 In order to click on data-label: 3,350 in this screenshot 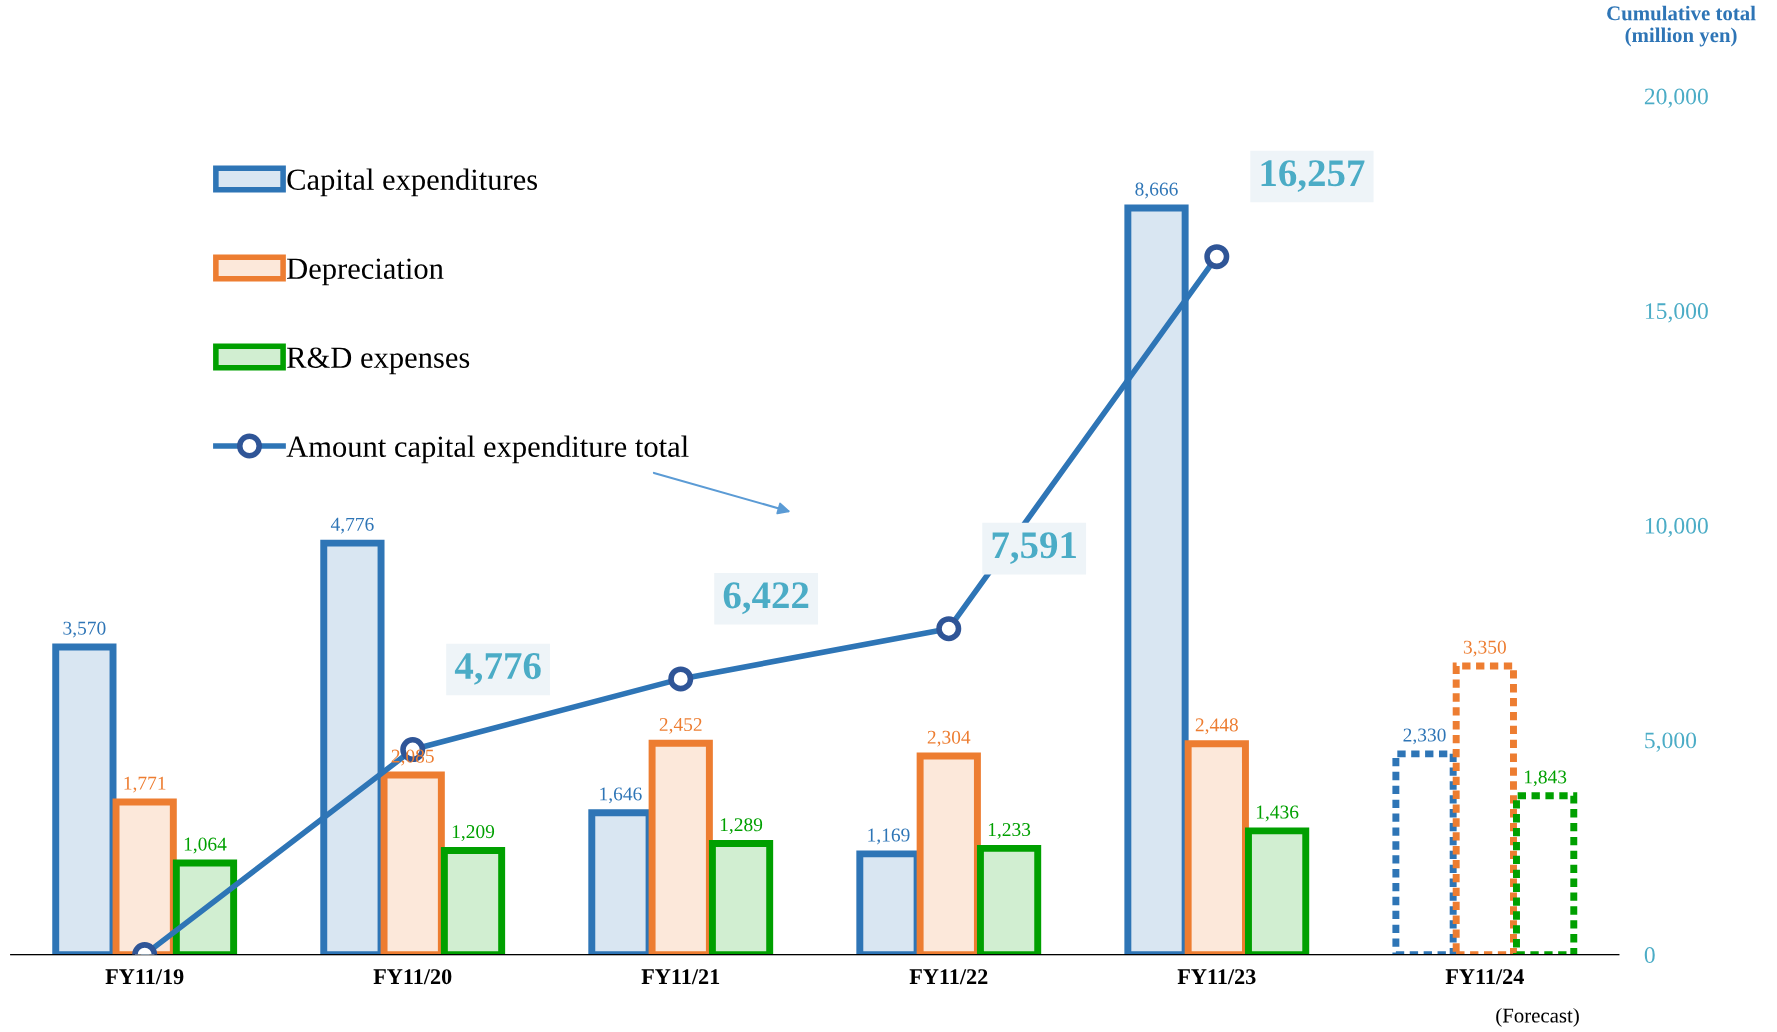, I will do `click(1484, 648)`.